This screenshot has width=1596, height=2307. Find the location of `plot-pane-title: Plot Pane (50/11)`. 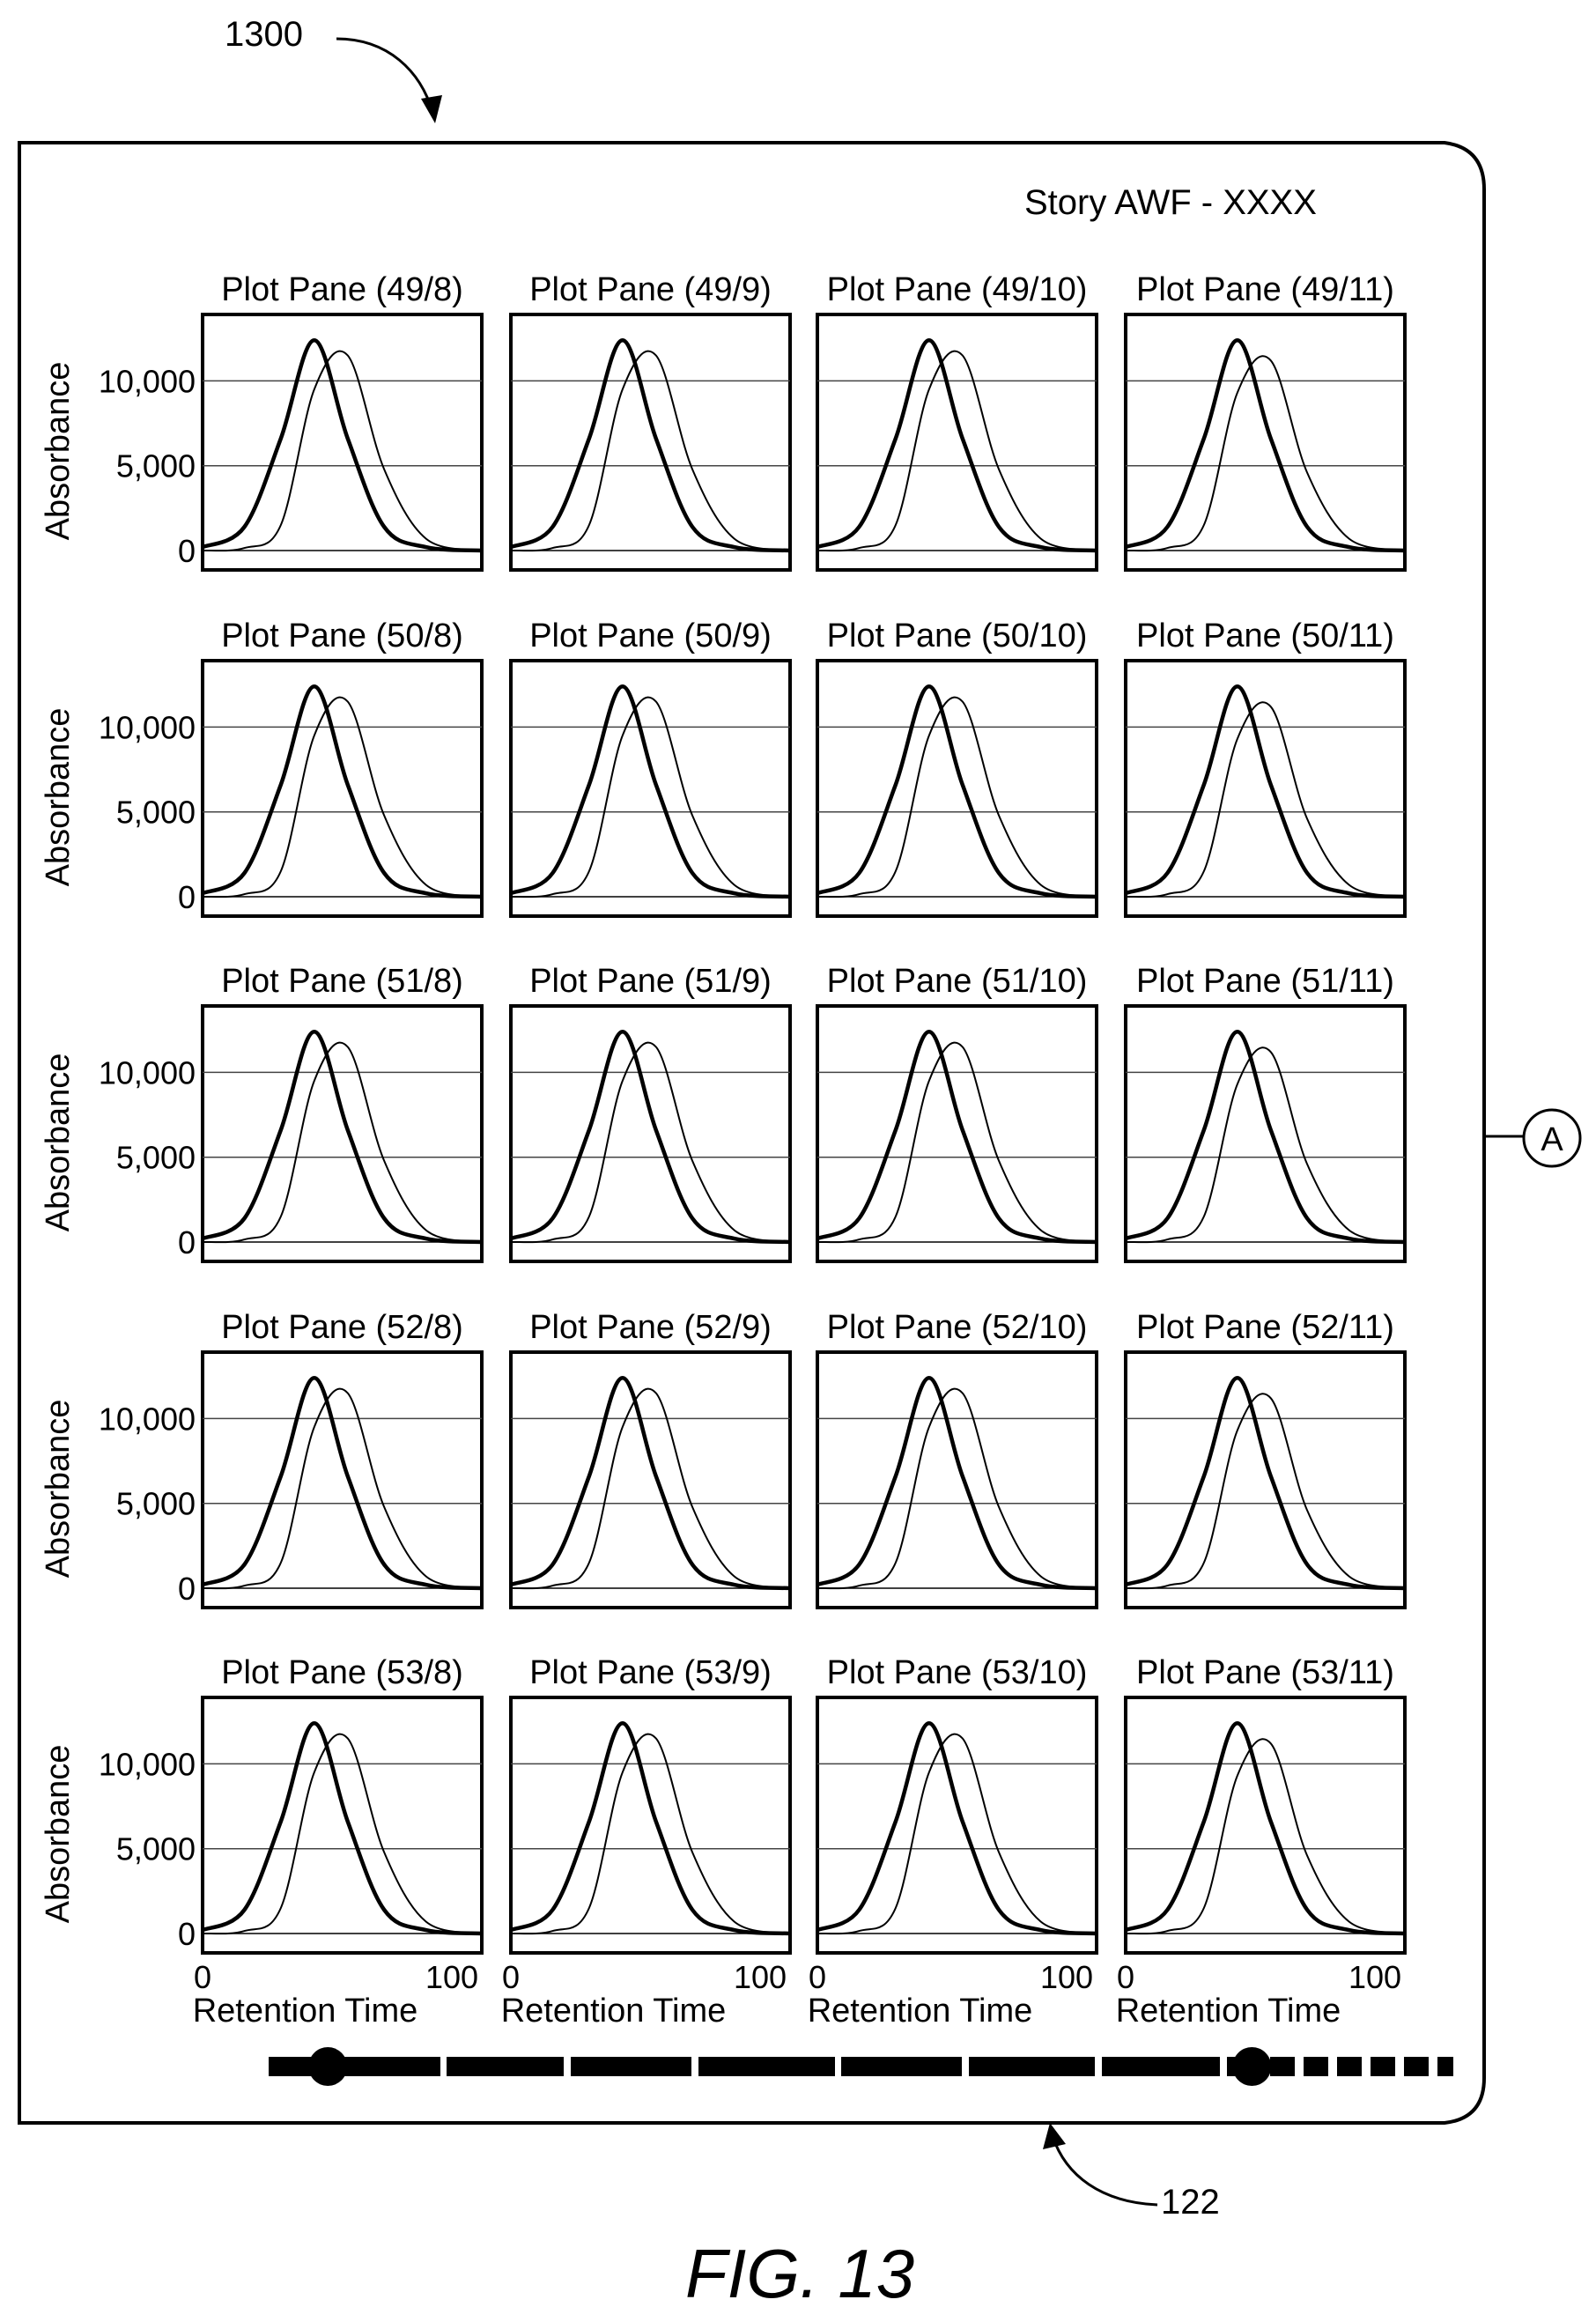

plot-pane-title: Plot Pane (50/11) is located at coordinates (1265, 635).